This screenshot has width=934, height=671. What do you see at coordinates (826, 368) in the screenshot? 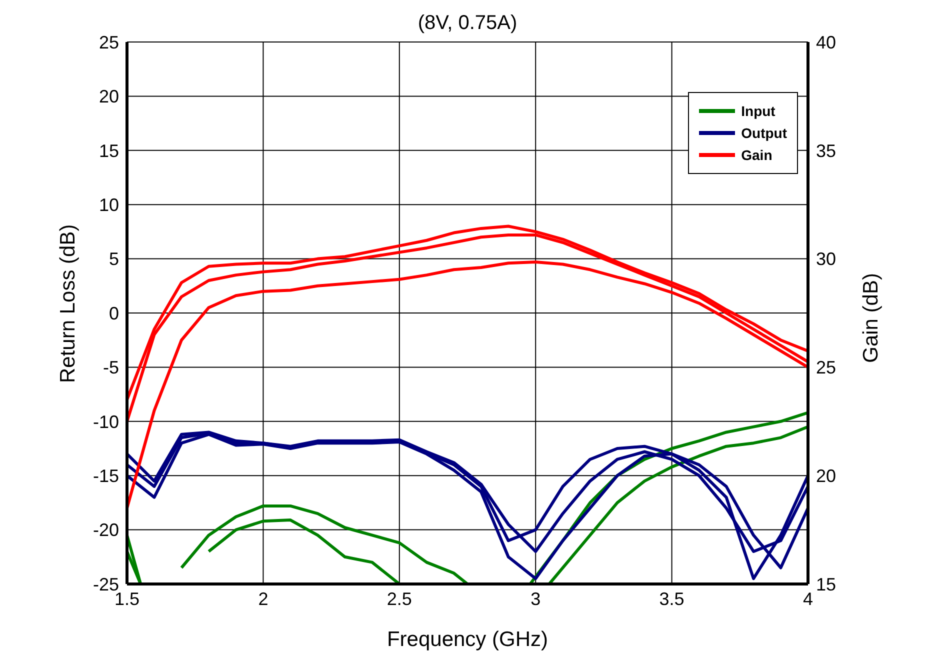
I see `y2-tick-label: 25` at bounding box center [826, 368].